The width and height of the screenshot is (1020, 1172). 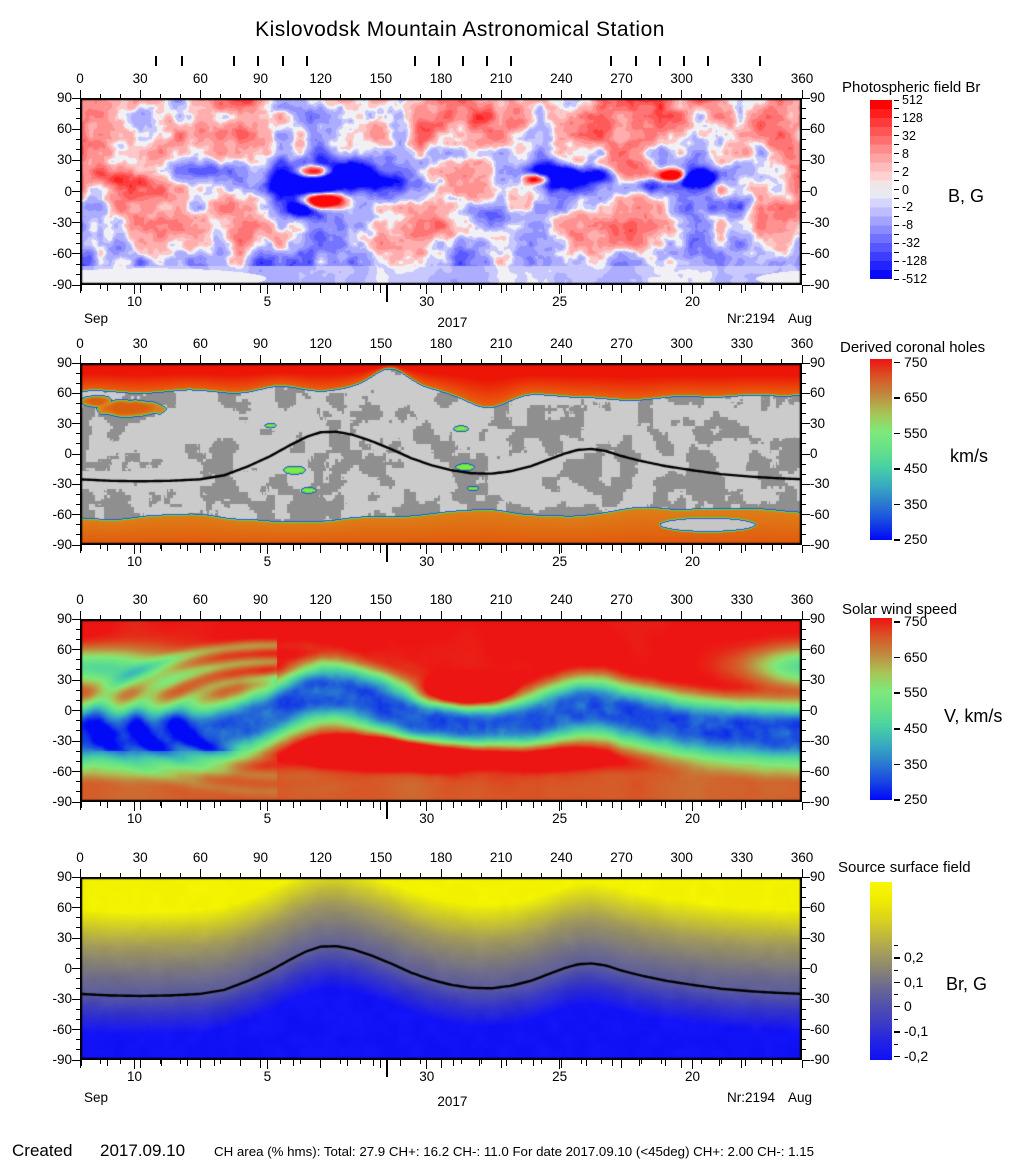 I want to click on lat-tick-label: 90, so click(x=818, y=97).